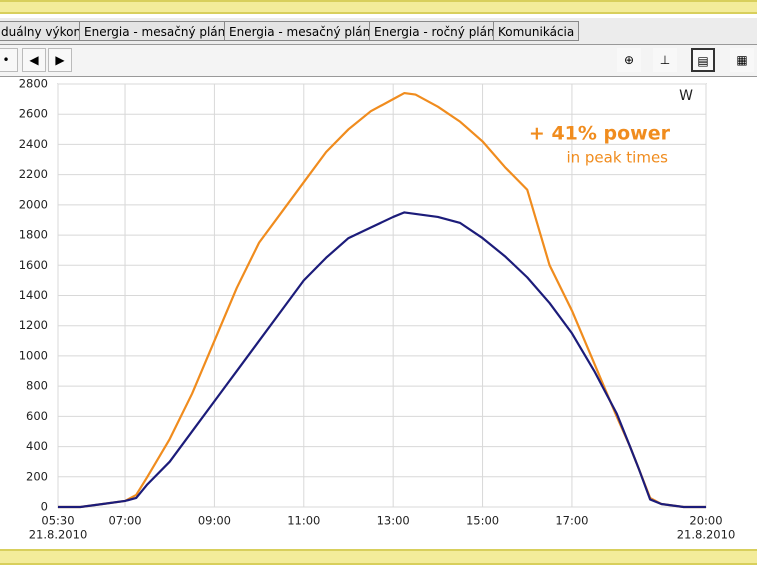  Describe the element at coordinates (33, 235) in the screenshot. I see `y-tick-label: 1800` at that location.